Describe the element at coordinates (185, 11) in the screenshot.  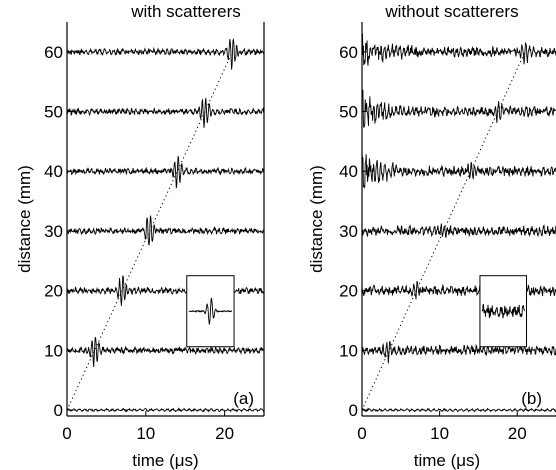
I see `chart-title: with scatterers` at that location.